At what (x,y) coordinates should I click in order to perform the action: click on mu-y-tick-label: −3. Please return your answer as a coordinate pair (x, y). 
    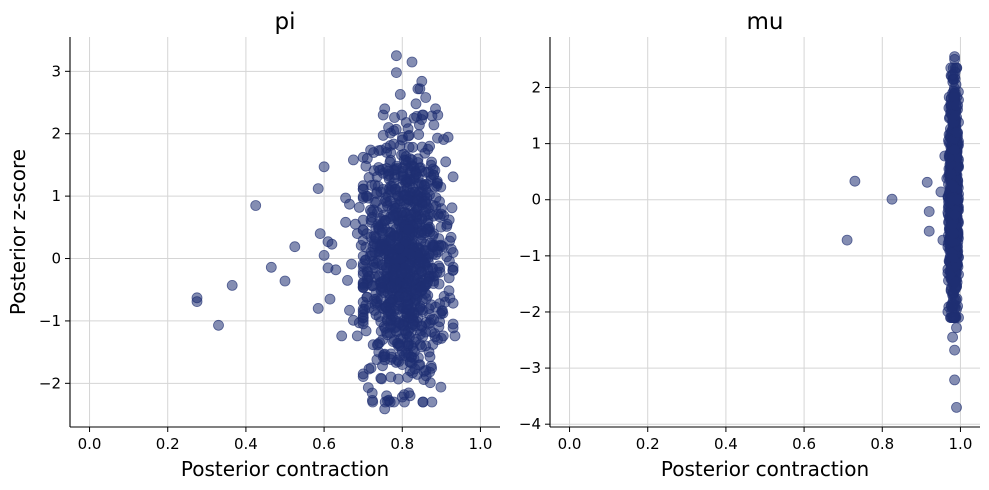
    Looking at the image, I should click on (530, 368).